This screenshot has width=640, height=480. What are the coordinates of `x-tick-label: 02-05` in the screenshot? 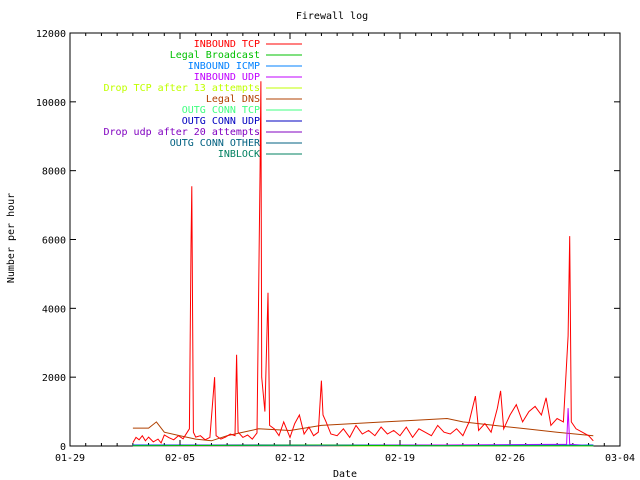 It's located at (180, 458).